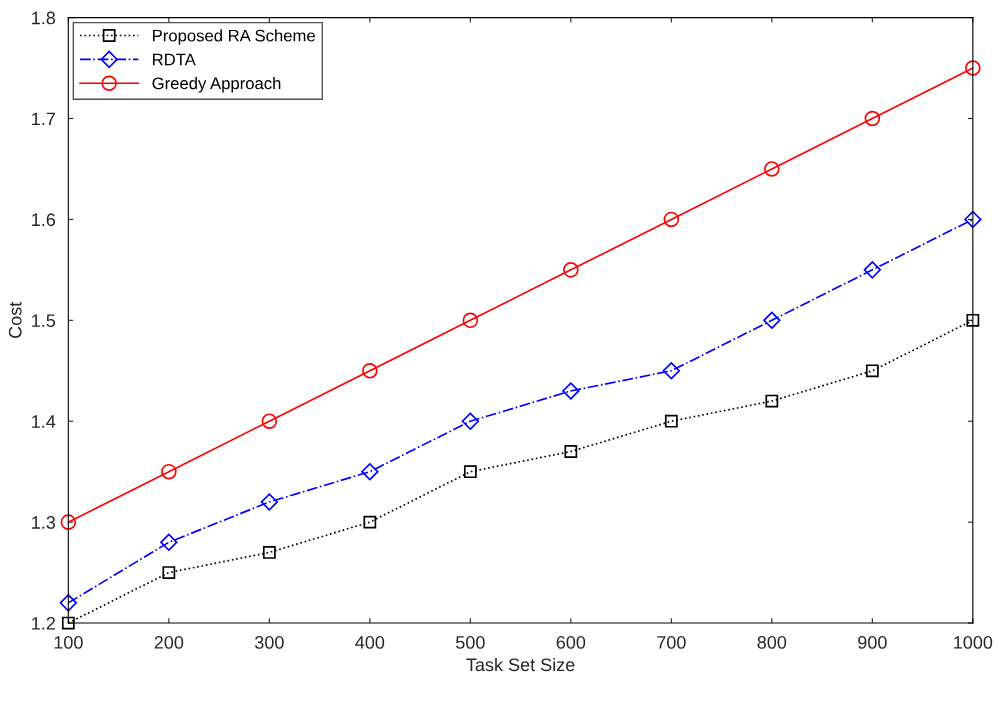 This screenshot has width=1005, height=704. What do you see at coordinates (44, 321) in the screenshot?
I see `y-tick-label: 1.5` at bounding box center [44, 321].